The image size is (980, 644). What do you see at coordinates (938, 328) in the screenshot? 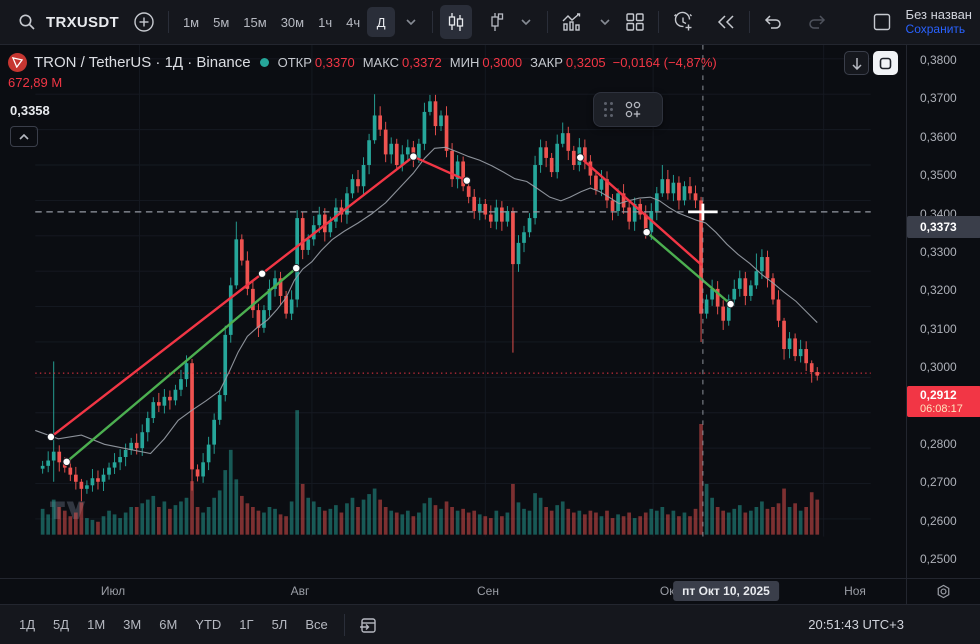
I see `price-axis-label: 0,3100` at bounding box center [938, 328].